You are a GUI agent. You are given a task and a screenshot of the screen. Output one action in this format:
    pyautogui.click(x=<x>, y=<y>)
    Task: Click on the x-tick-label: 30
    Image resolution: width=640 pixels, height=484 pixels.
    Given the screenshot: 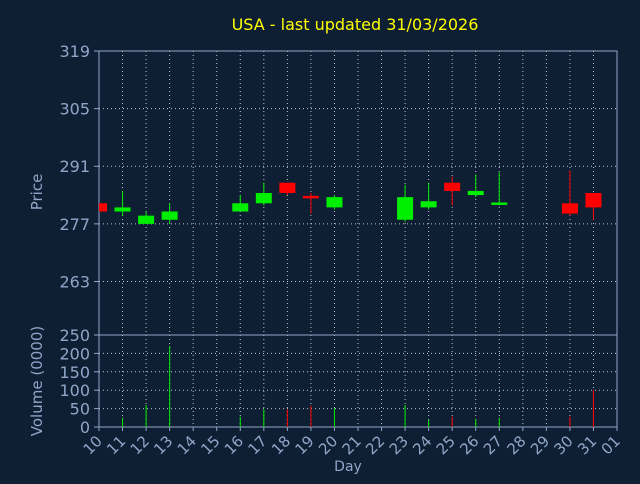 What is the action you would take?
    pyautogui.click(x=564, y=445)
    